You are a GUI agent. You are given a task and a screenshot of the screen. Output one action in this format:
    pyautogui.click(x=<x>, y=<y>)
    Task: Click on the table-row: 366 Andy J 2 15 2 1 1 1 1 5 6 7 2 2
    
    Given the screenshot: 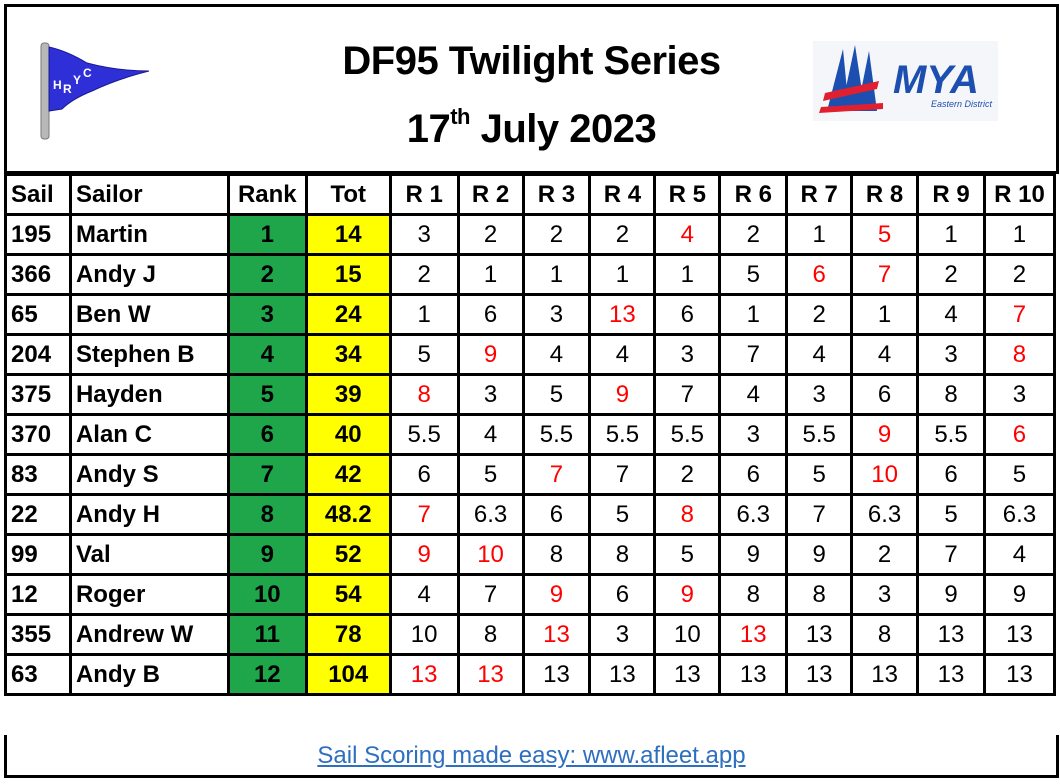 What is the action you would take?
    pyautogui.click(x=530, y=274)
    